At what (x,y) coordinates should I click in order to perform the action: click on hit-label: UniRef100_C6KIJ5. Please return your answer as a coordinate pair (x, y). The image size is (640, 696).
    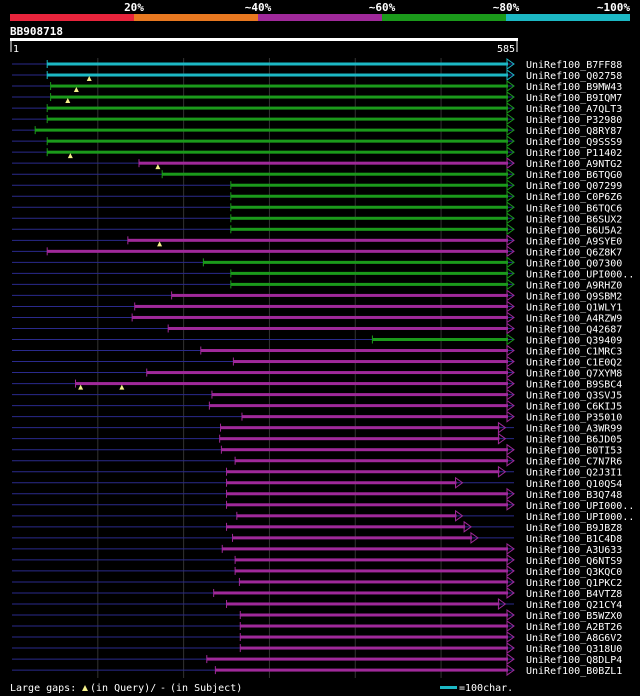
    Looking at the image, I should click on (574, 407).